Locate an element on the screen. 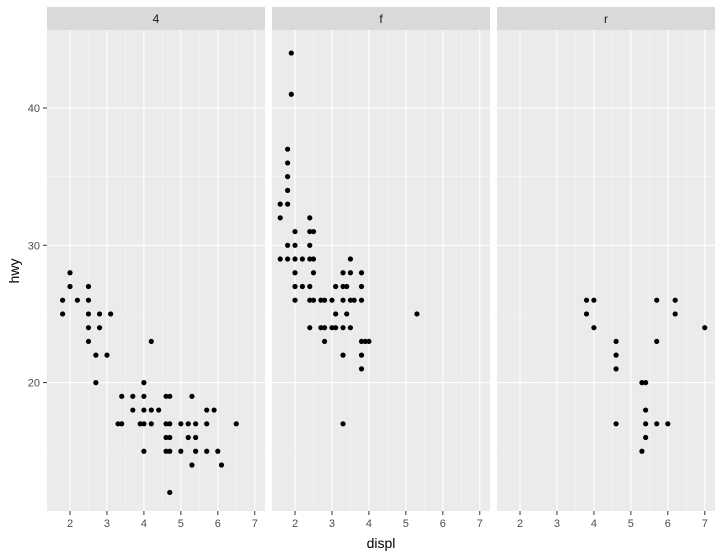  y-tick-label: 30 is located at coordinates (34, 246).